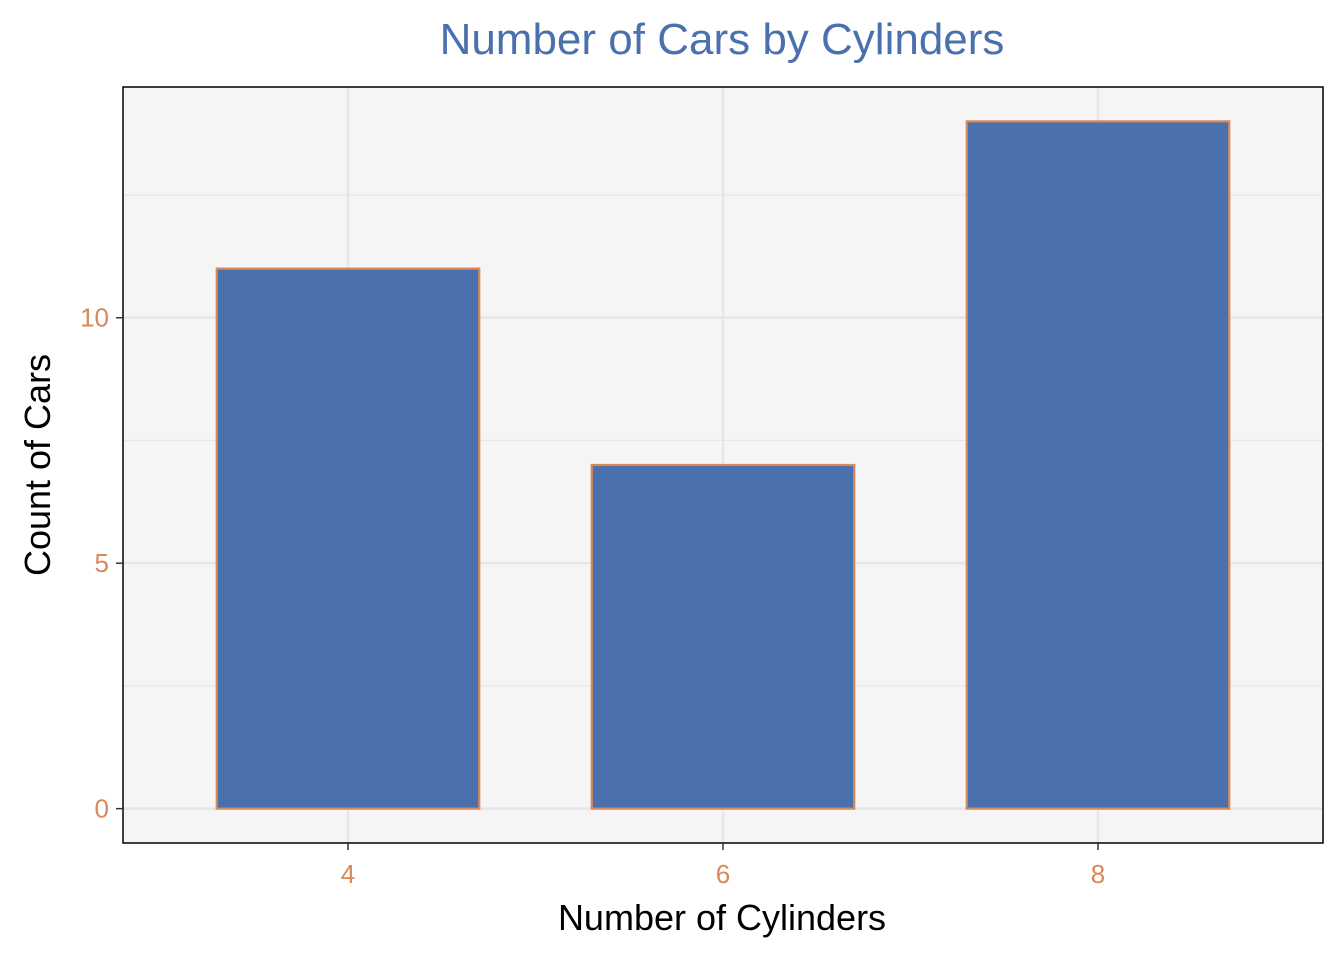 The image size is (1344, 960). I want to click on chart-title: Number of Cars by Cylinders, so click(722, 39).